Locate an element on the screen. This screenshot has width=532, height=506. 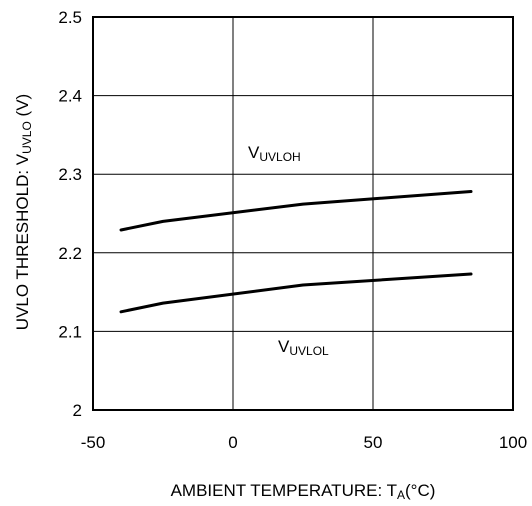
y-axis-label-unit: (V) is located at coordinates (22, 107).